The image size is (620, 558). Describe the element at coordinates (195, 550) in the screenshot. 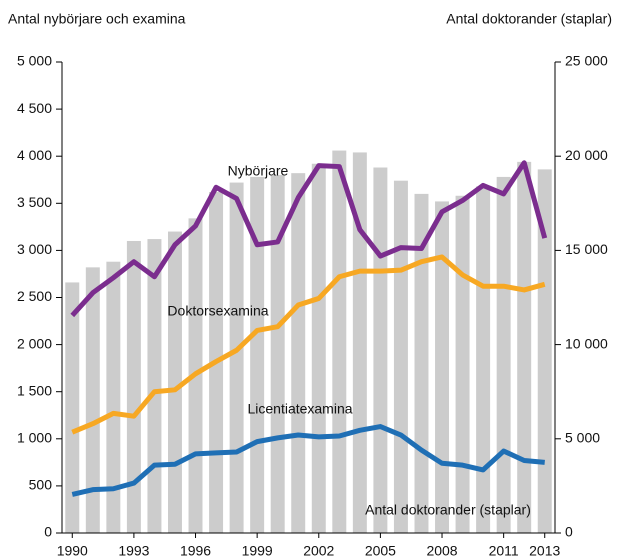

I see `x-tick-label: 1996` at that location.